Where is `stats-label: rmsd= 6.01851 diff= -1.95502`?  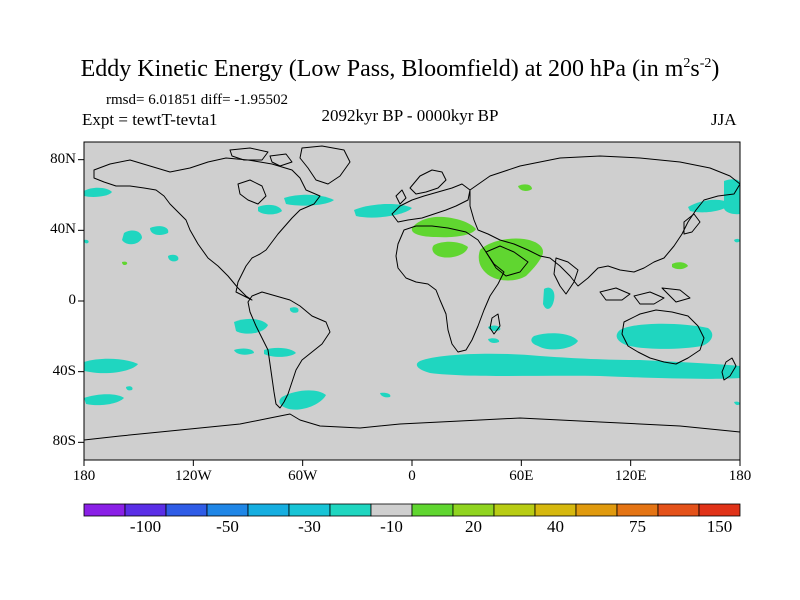
stats-label: rmsd= 6.01851 diff= -1.95502 is located at coordinates (197, 100).